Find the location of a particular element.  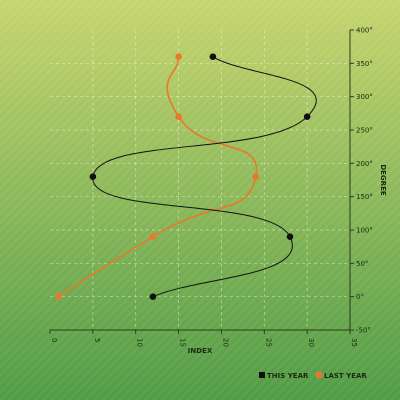

x-tick-label: 0 is located at coordinates (54, 340).